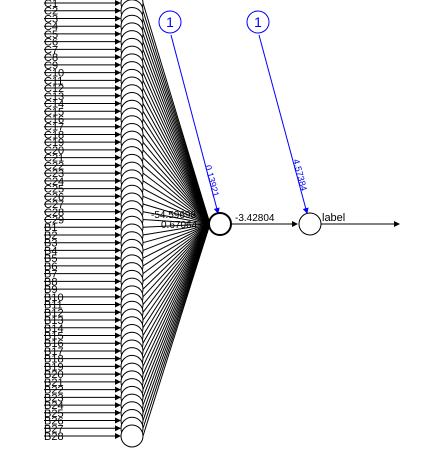 The height and width of the screenshot is (449, 443). I want to click on input-label: C12, so click(54, 89).